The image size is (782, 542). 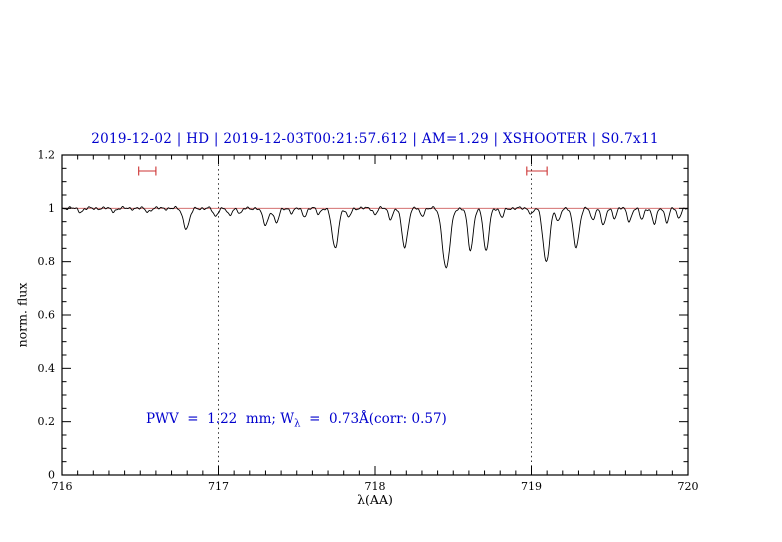 I want to click on y-tick-label: 0.8, so click(x=47, y=261).